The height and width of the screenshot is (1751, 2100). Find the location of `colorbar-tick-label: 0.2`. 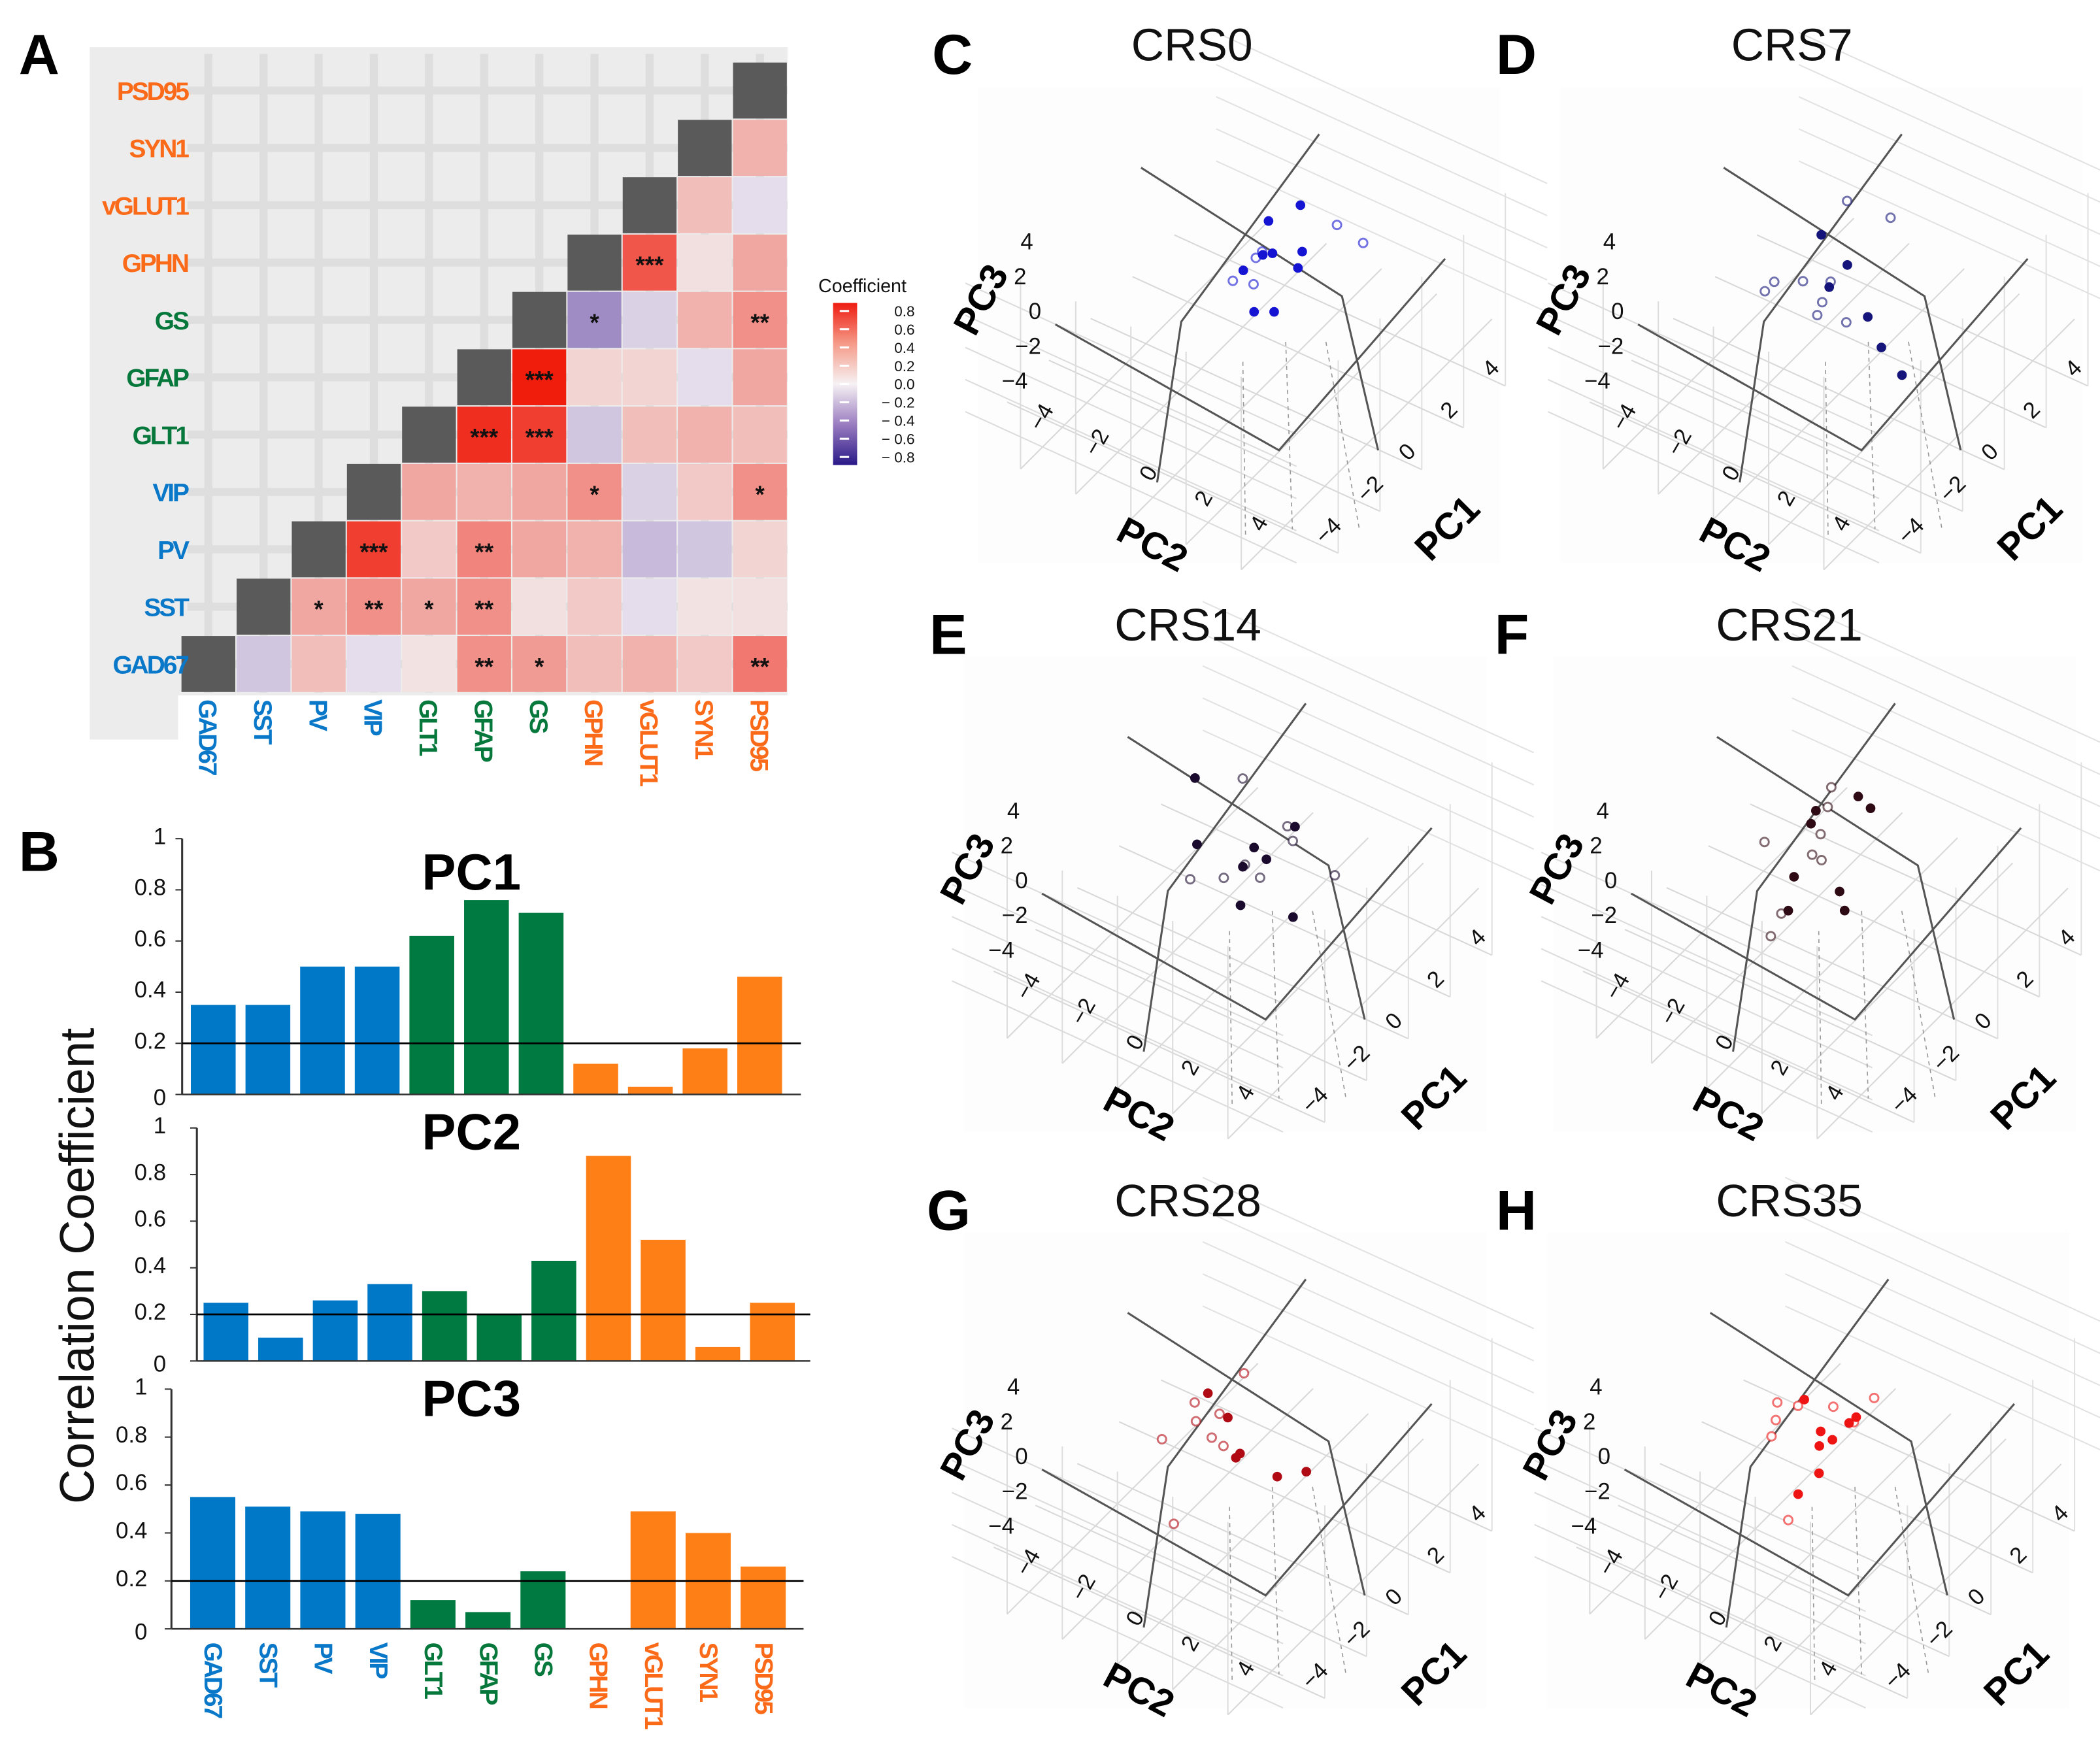

colorbar-tick-label: 0.2 is located at coordinates (904, 366).